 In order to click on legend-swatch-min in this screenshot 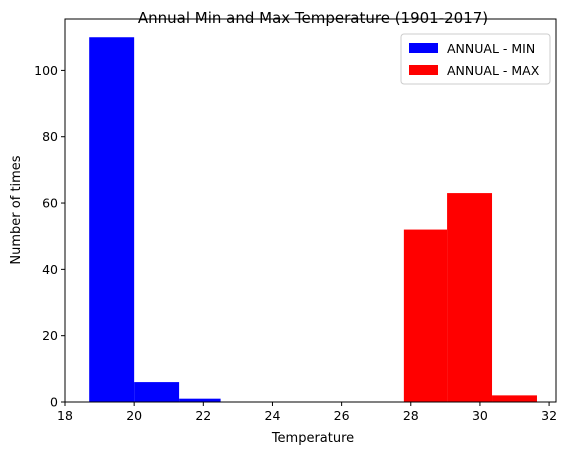, I will do `click(423, 48)`.